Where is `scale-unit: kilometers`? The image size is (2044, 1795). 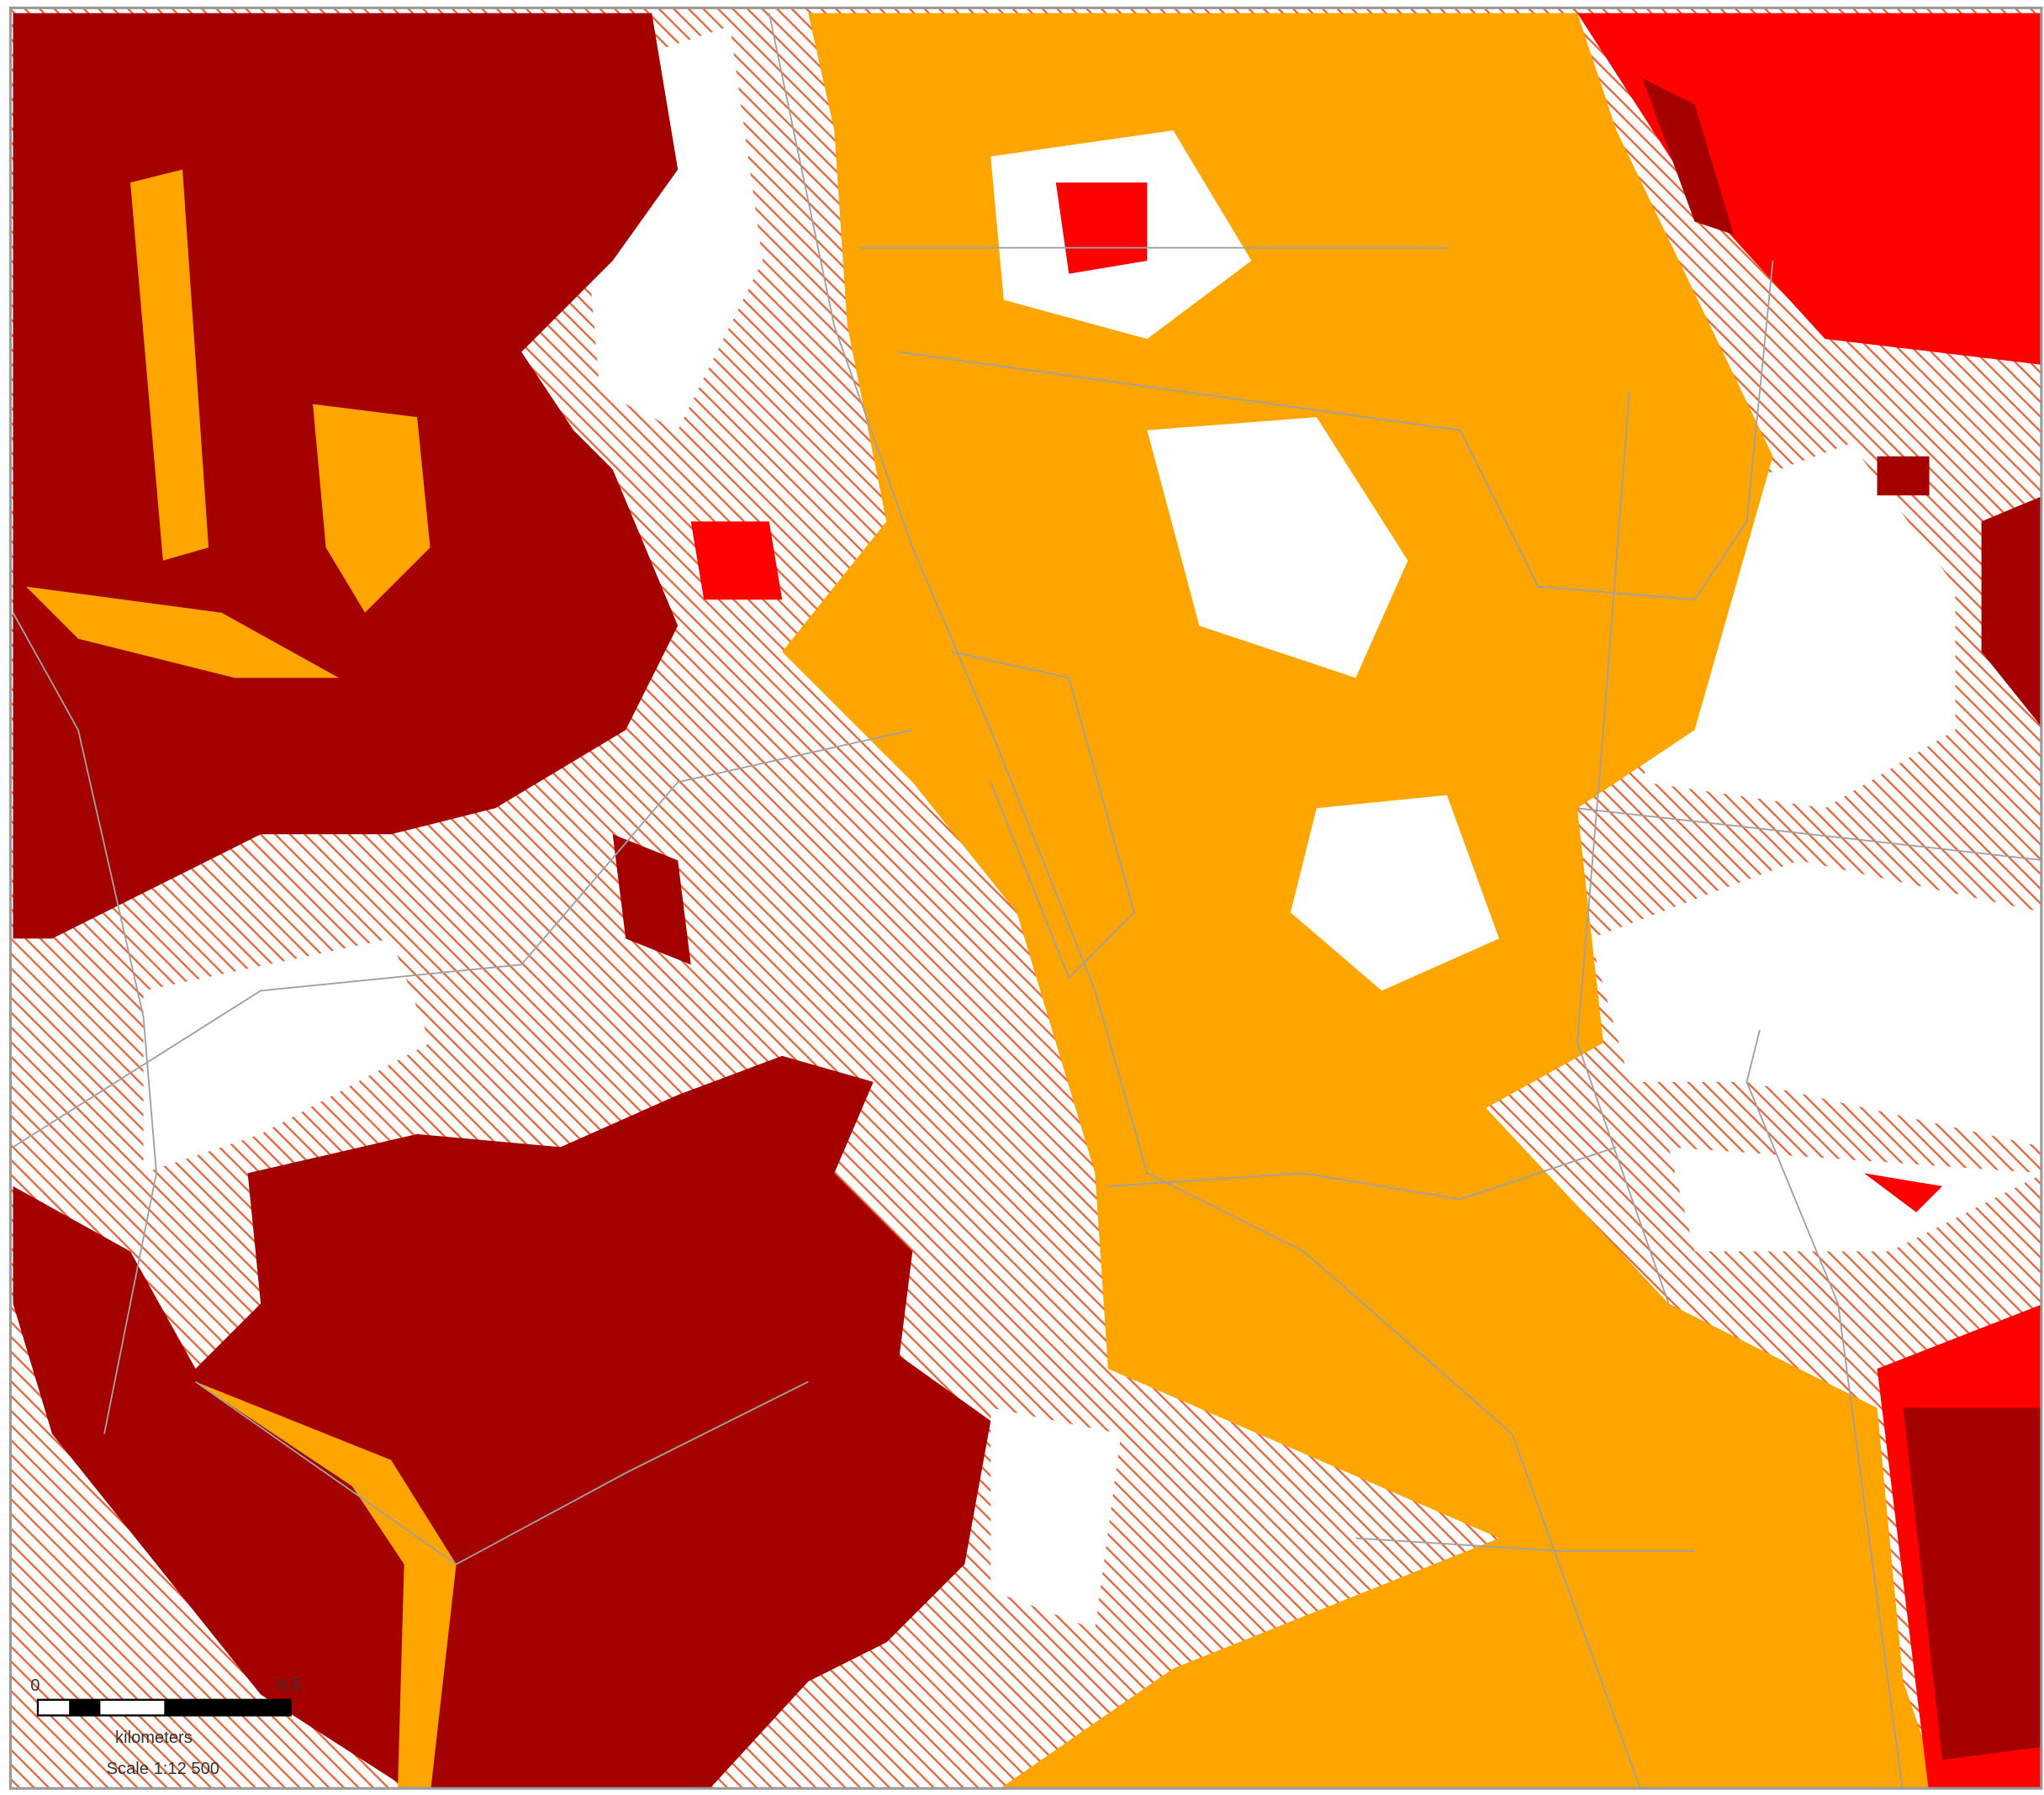 scale-unit: kilometers is located at coordinates (154, 1738).